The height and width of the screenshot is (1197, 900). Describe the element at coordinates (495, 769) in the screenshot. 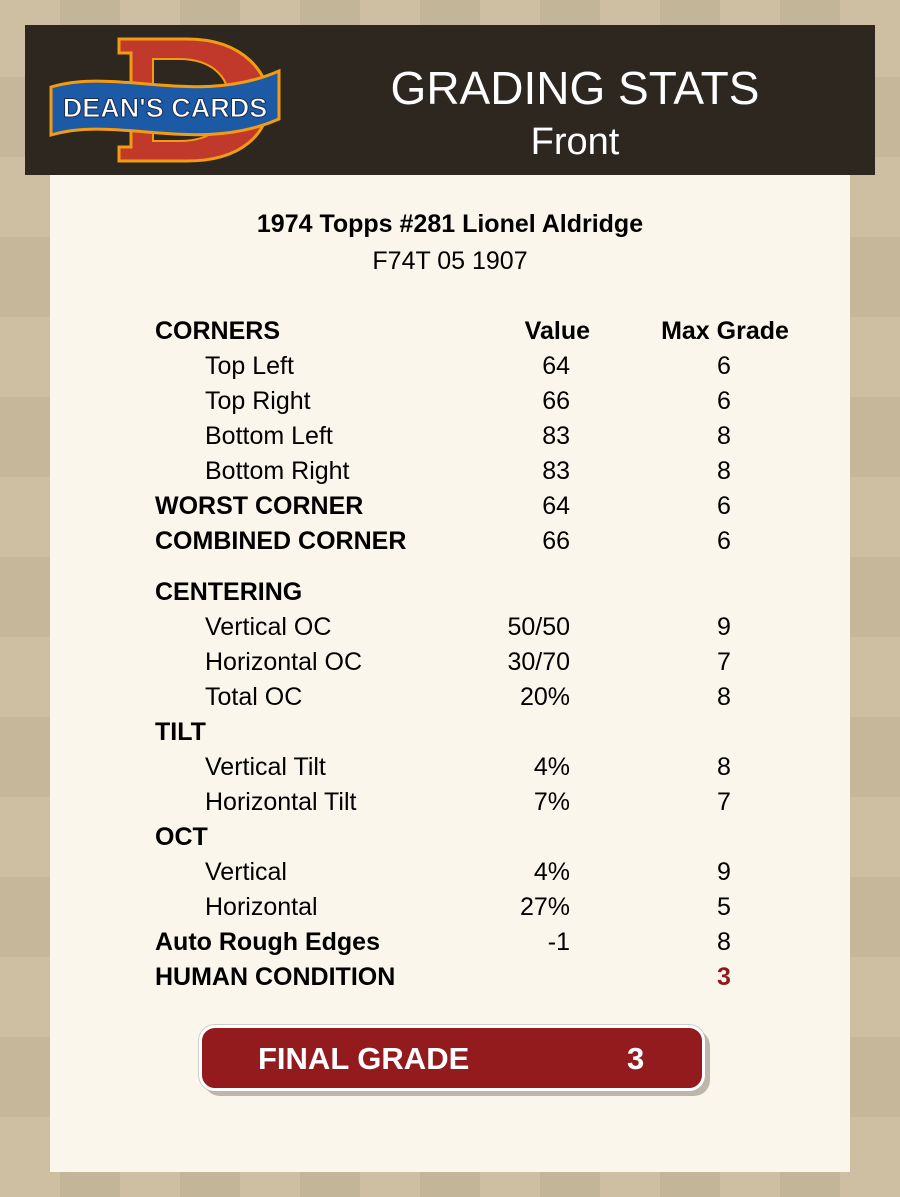

I see `table-row: Vertical Tilt 4% 8` at that location.